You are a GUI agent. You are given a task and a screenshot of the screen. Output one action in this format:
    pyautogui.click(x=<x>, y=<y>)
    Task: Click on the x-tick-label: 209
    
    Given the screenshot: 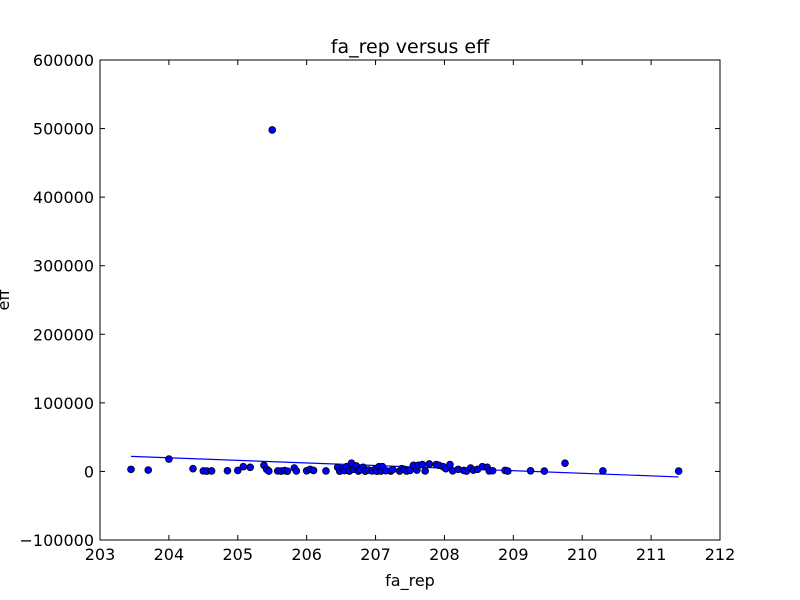 What is the action you would take?
    pyautogui.click(x=513, y=554)
    